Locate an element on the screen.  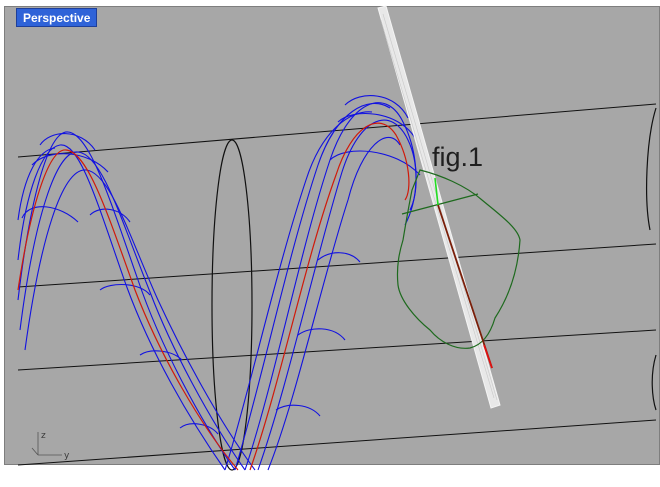
axis-z-label: z is located at coordinates (43, 436).